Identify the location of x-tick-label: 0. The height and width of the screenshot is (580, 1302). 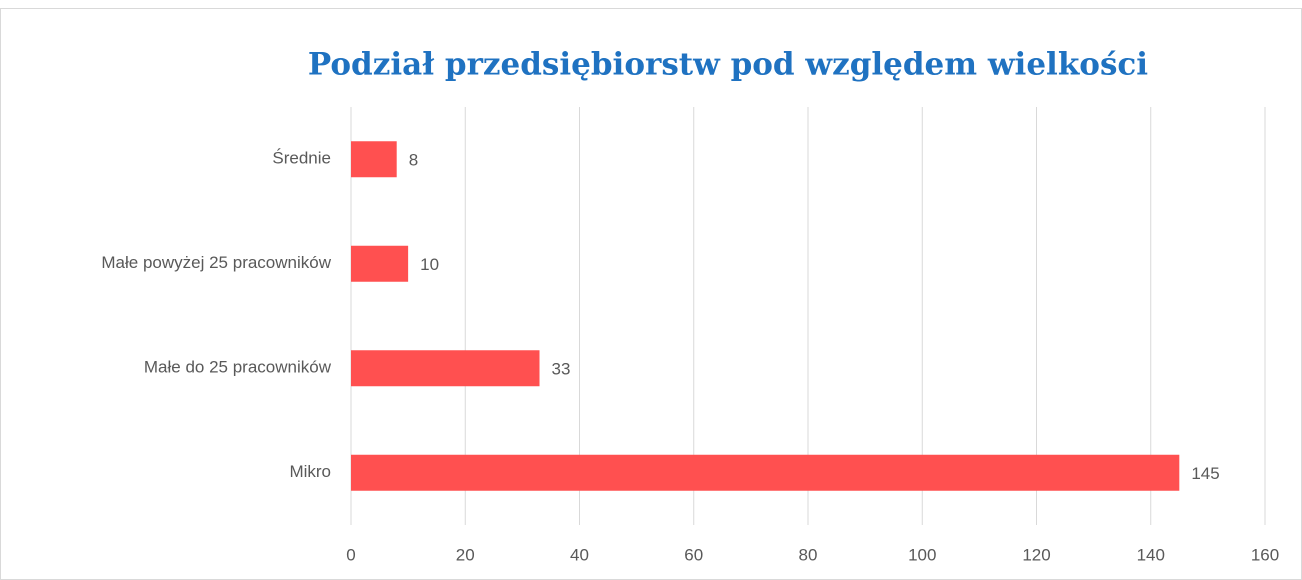
(350, 554).